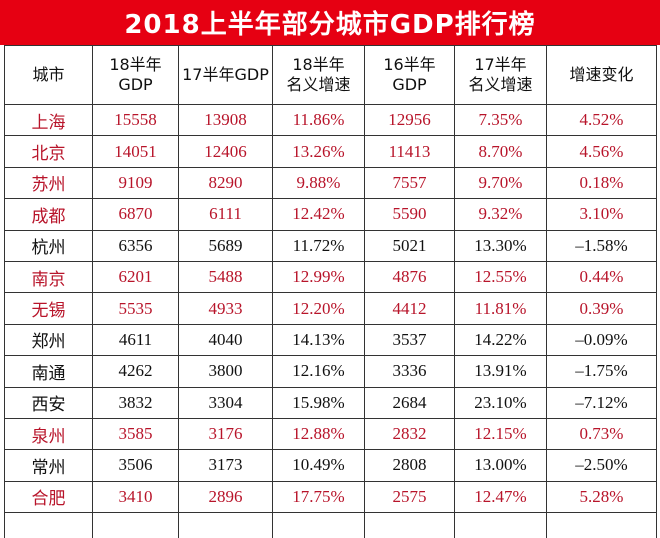  I want to click on table-row: 合肥 3410 2896 17.75% 2575 12.47% 5.28%, so click(330, 497).